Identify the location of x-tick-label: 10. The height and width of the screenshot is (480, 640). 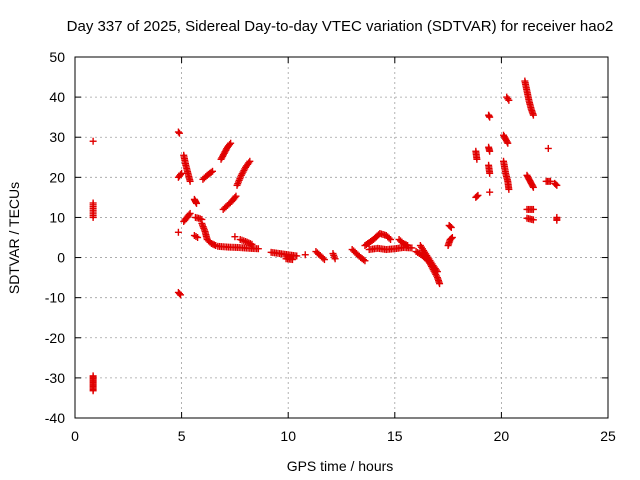
(288, 436).